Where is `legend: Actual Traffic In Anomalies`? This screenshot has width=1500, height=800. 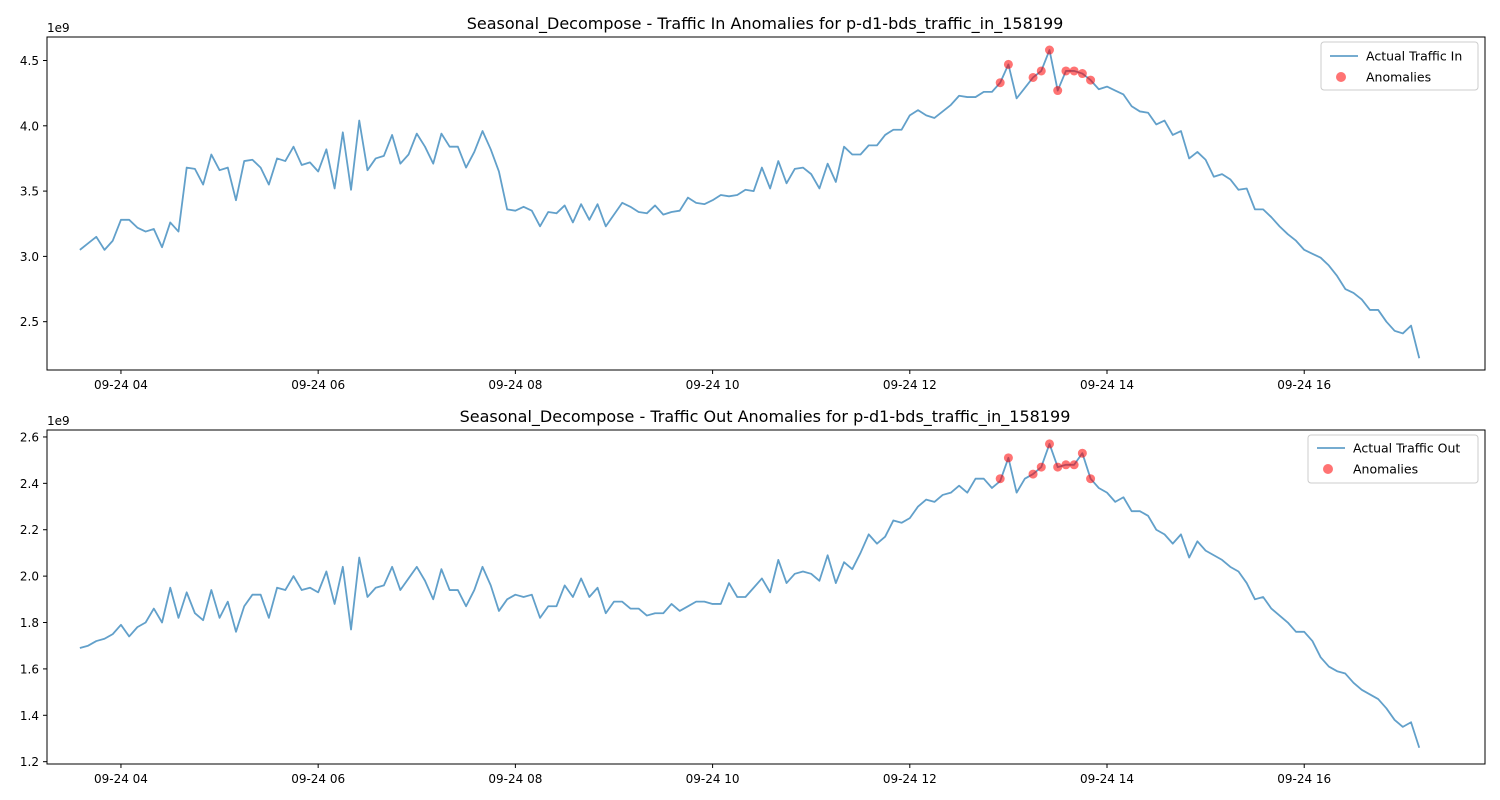 legend: Actual Traffic In Anomalies is located at coordinates (1399, 66).